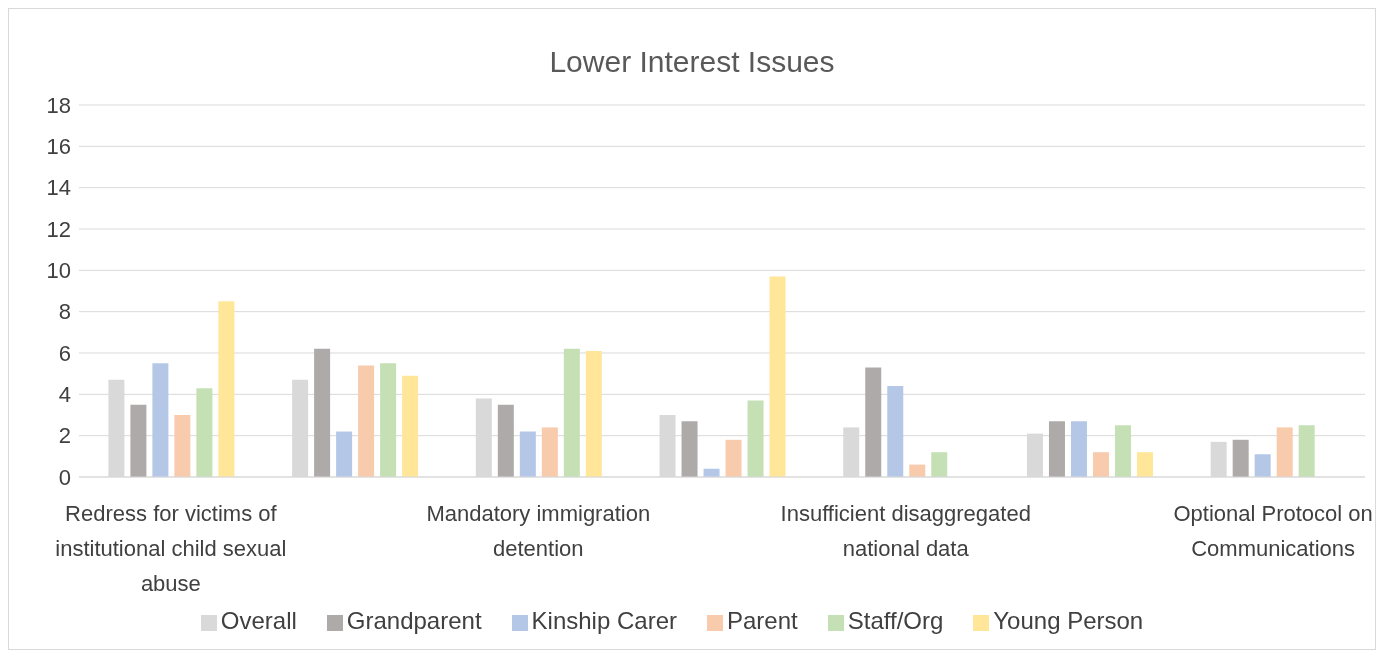 The image size is (1384, 658). I want to click on legend-label: Young Person, so click(1068, 620).